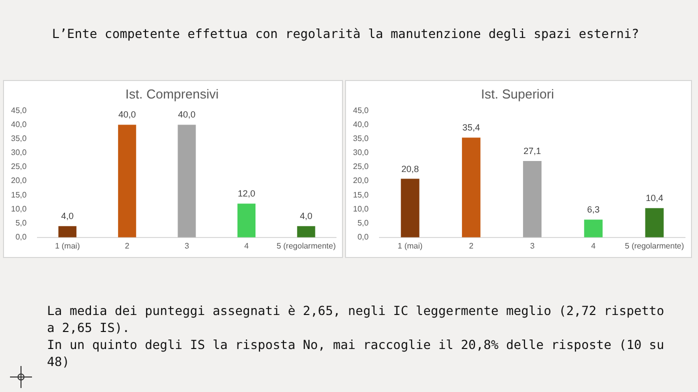 This screenshot has height=392, width=698. What do you see at coordinates (410, 169) in the screenshot?
I see `data-label: 20,8` at bounding box center [410, 169].